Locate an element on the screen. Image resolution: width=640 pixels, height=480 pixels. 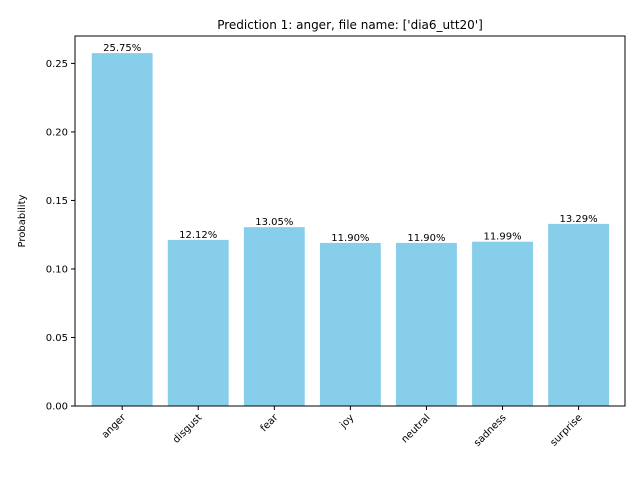
y-tick-label: 0.10 is located at coordinates (57, 269).